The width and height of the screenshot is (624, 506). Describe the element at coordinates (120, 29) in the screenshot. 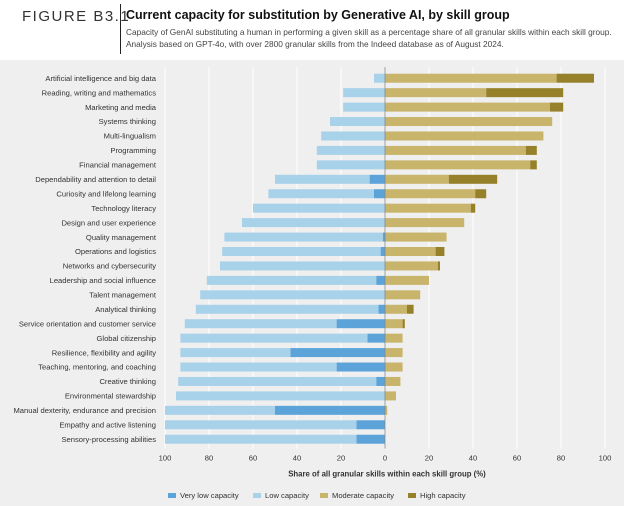

I see `header-divider` at that location.